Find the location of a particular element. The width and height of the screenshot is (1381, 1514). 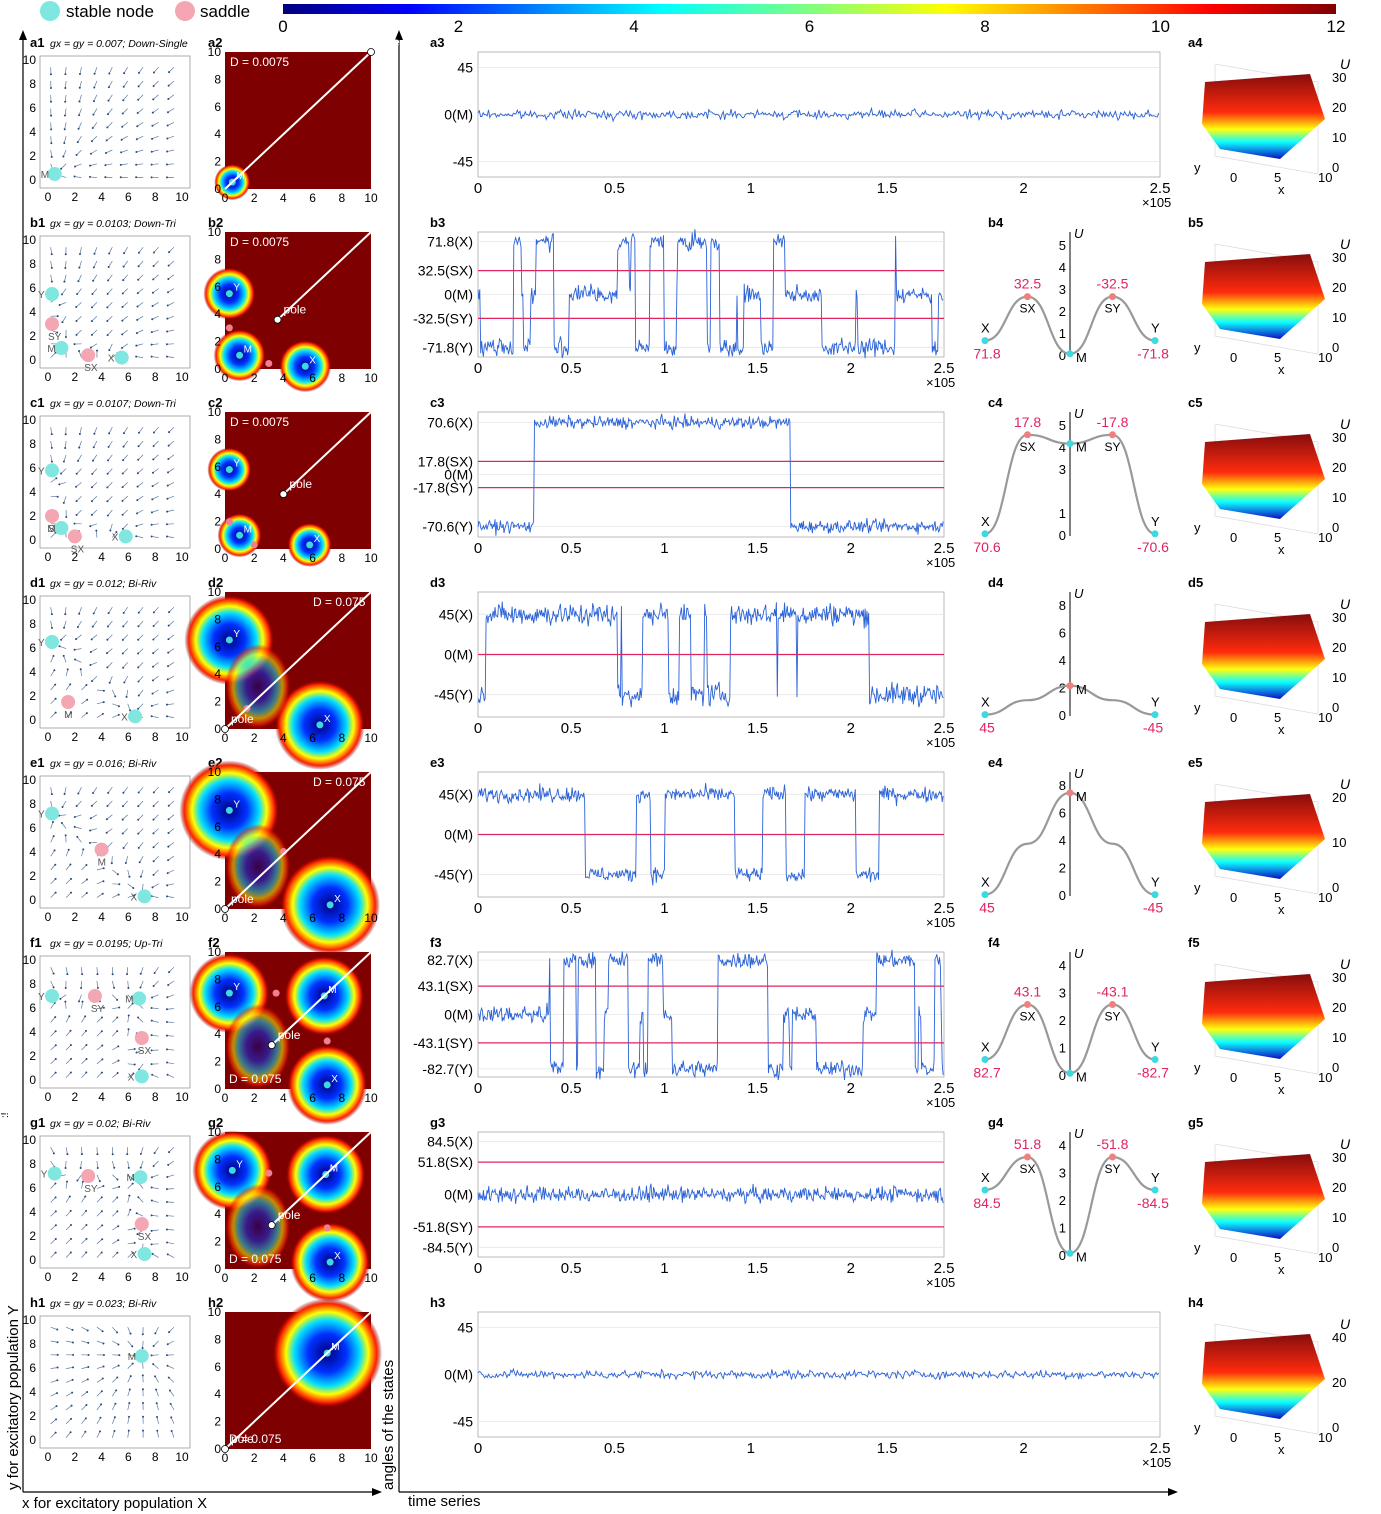

panel-label: c2 is located at coordinates (215, 402).